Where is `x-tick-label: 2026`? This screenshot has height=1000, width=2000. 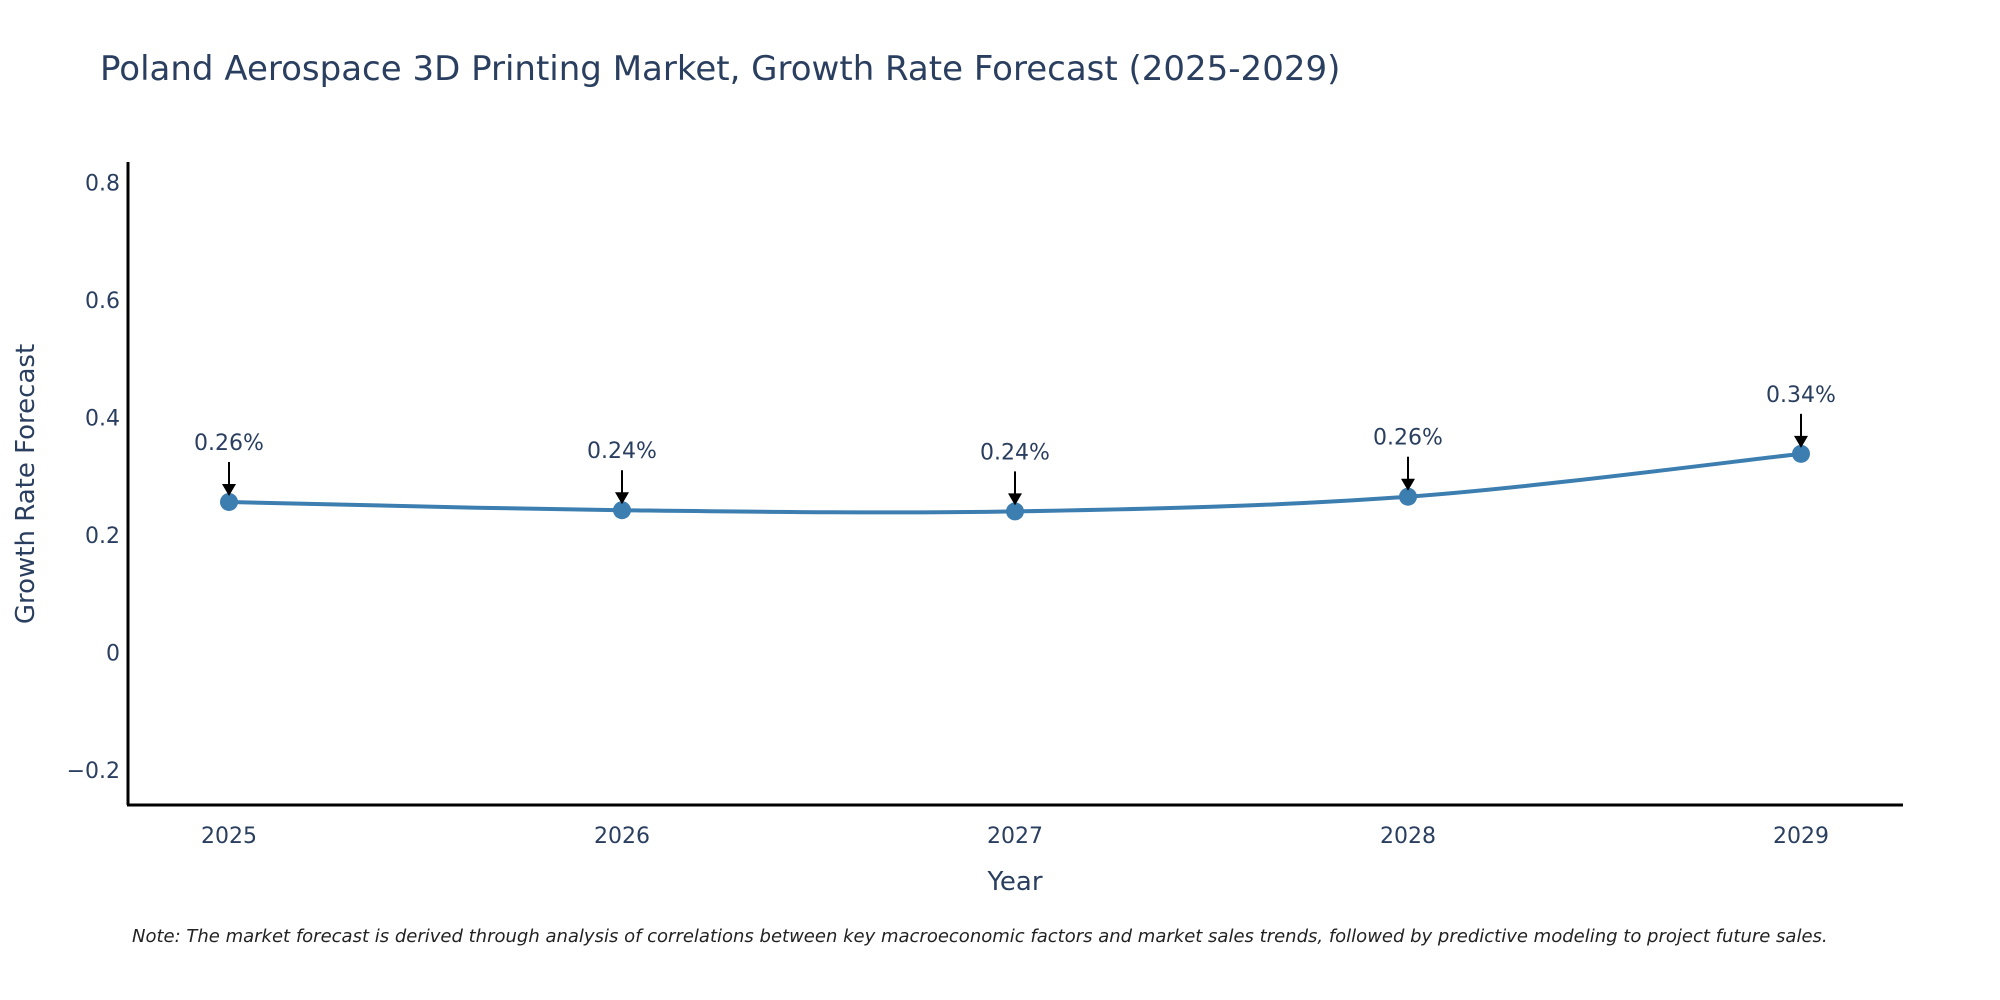
x-tick-label: 2026 is located at coordinates (622, 836).